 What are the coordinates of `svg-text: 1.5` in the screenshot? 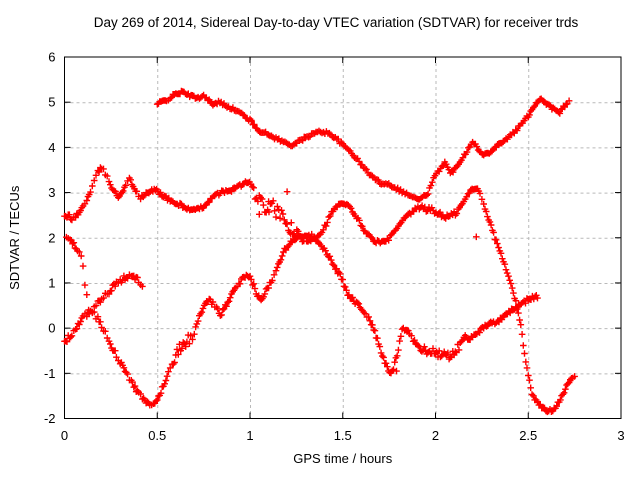 It's located at (343, 435).